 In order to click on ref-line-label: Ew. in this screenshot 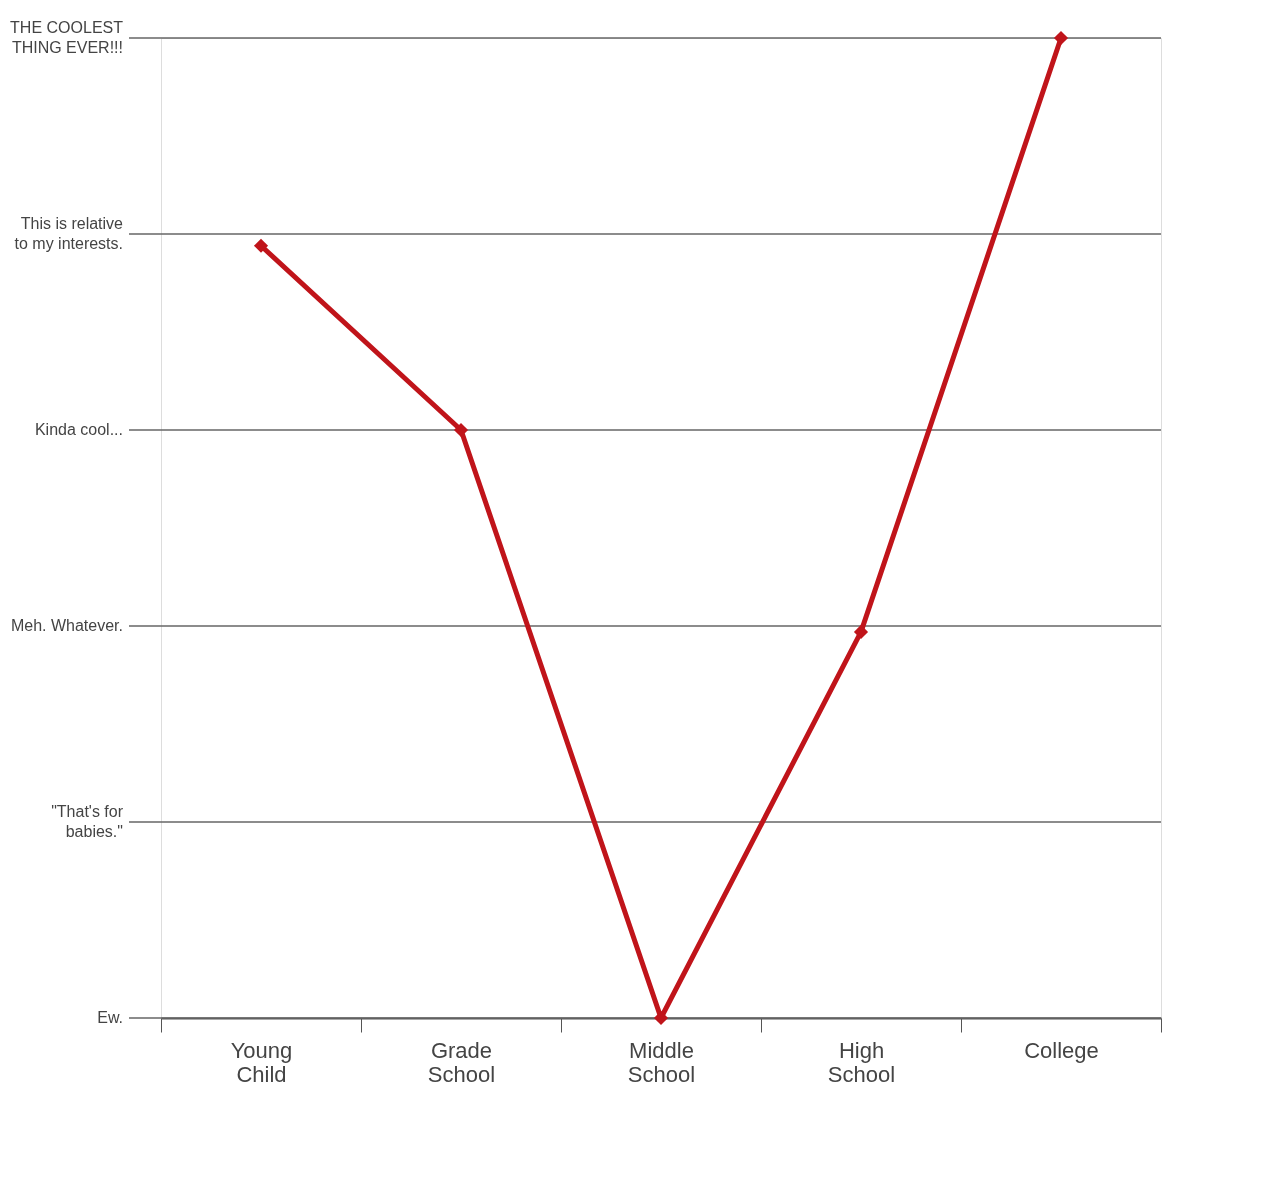, I will do `click(110, 1017)`.